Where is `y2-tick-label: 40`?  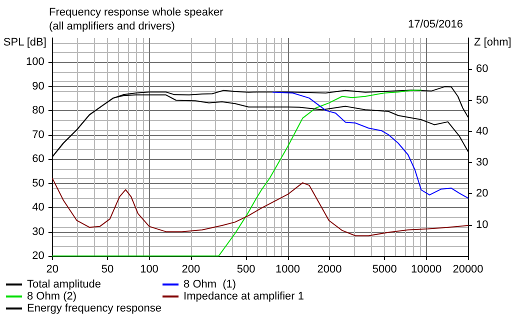 y2-tick-label: 40 is located at coordinates (482, 131).